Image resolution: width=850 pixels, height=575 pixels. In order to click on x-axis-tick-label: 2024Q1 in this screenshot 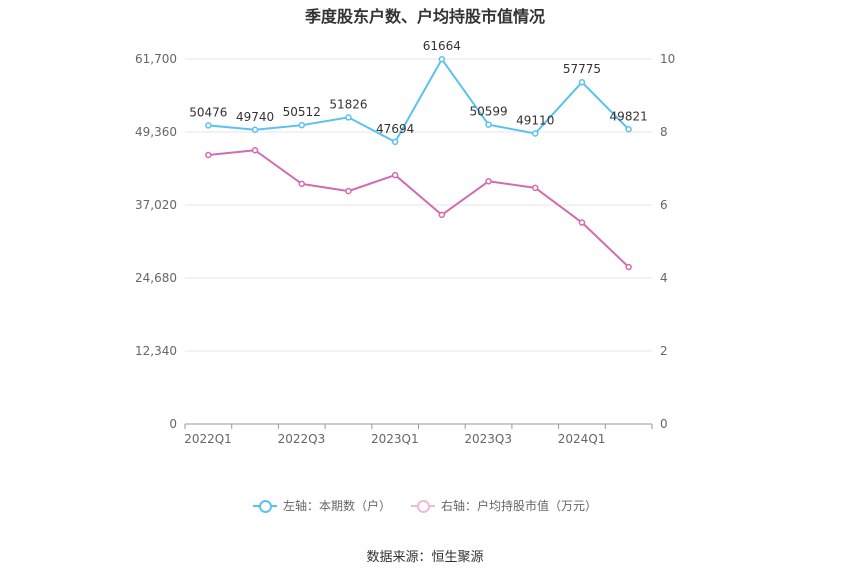, I will do `click(582, 439)`.